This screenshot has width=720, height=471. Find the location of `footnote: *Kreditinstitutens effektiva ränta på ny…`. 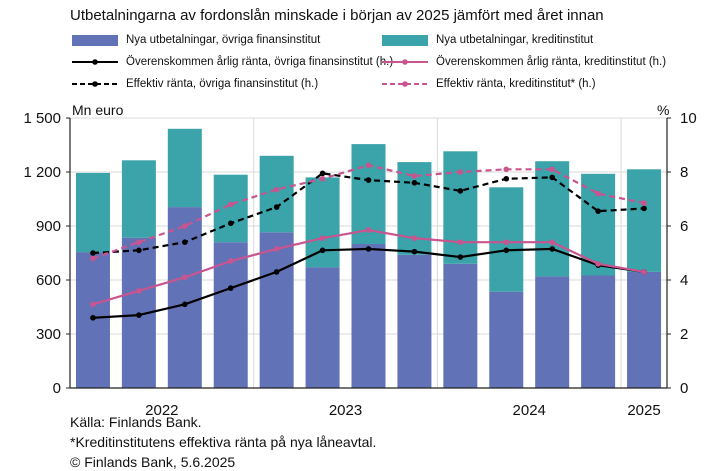

footnote: *Kreditinstitutens effektiva ränta på ny… is located at coordinates (223, 442).